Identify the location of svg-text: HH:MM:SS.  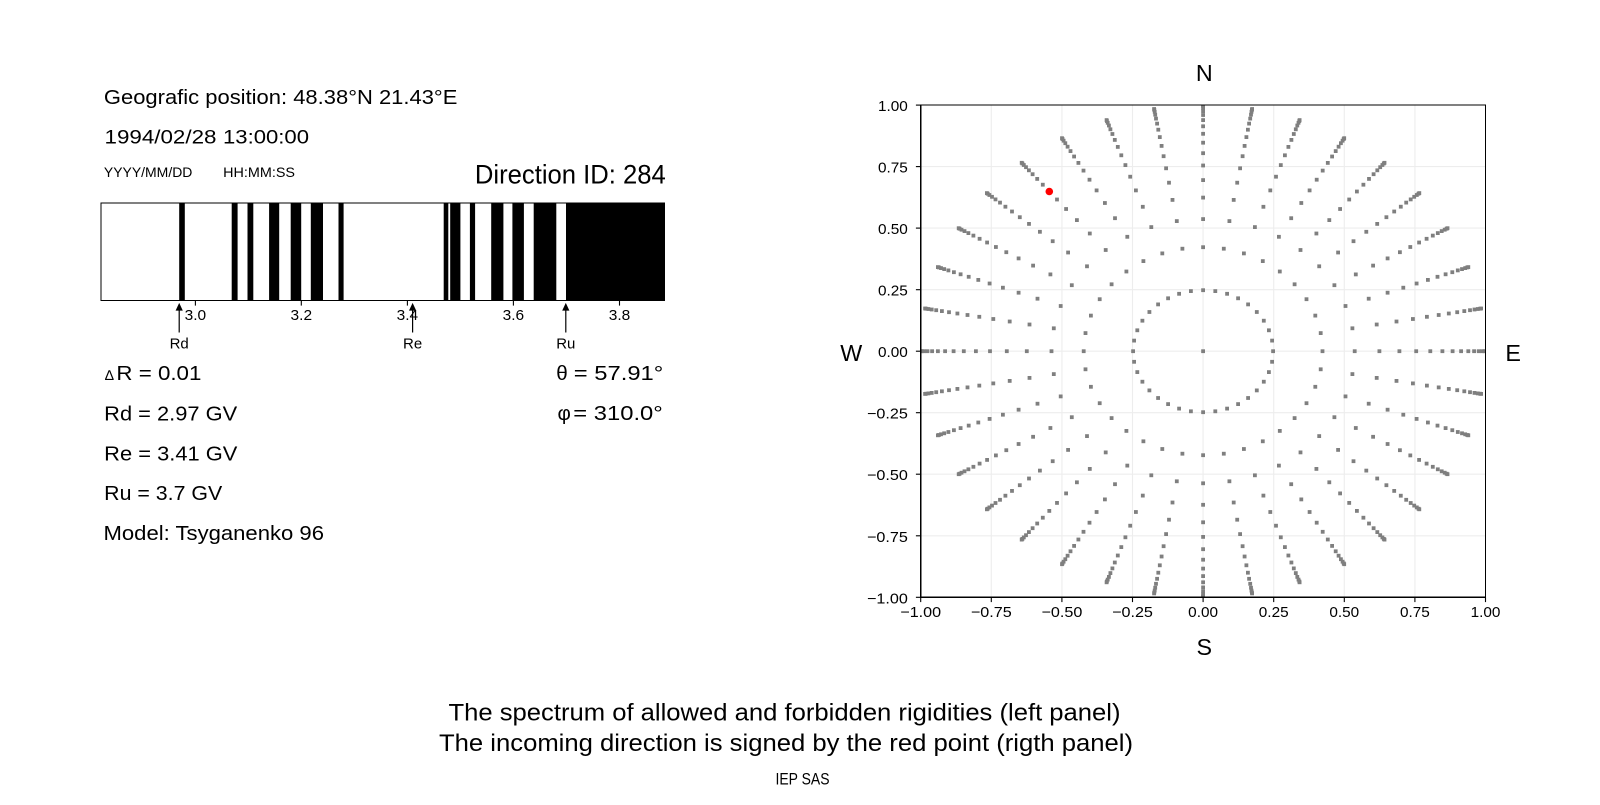
(259, 173).